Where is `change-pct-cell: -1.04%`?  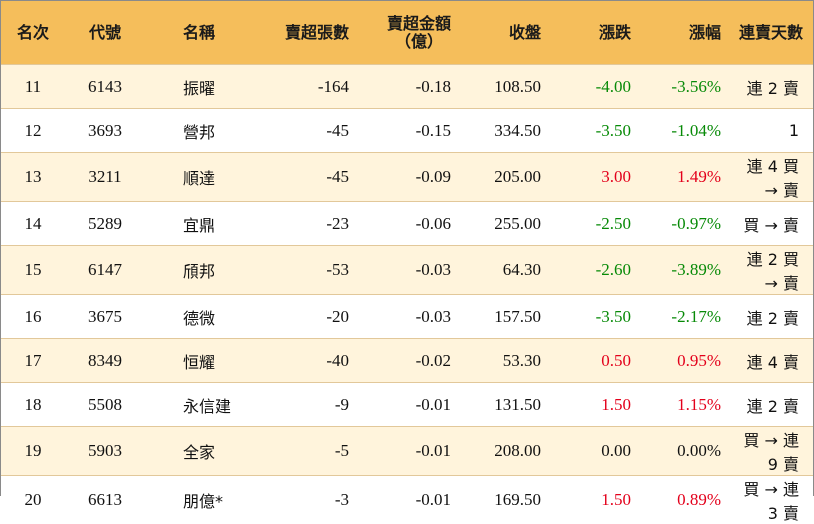
change-pct-cell: -1.04% is located at coordinates (684, 131).